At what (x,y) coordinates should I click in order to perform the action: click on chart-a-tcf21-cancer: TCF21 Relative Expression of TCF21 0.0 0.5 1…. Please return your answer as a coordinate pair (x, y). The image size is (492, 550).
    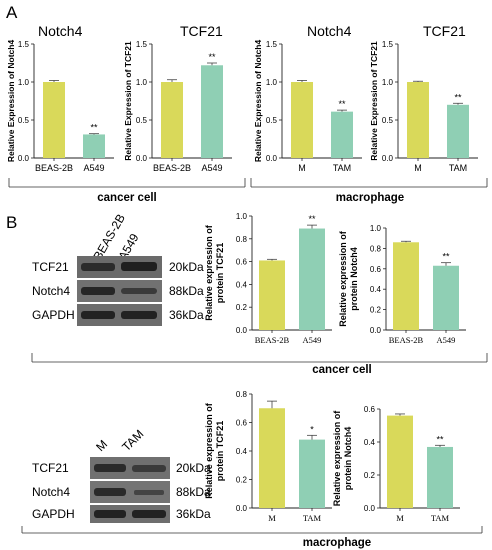
    Looking at the image, I should click on (177, 98).